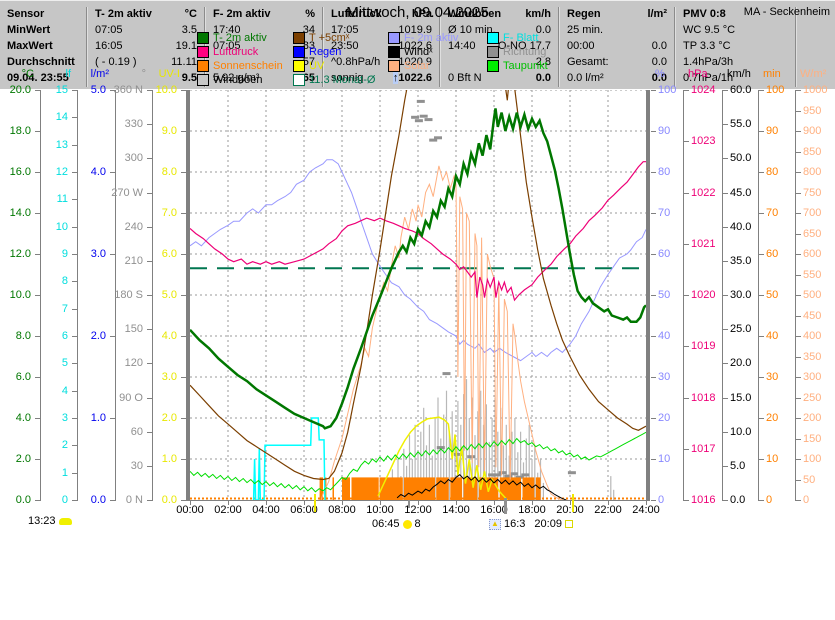 This screenshot has height=620, width=835. I want to click on table-cell-row: Gesamt: 0.0, so click(617, 63).